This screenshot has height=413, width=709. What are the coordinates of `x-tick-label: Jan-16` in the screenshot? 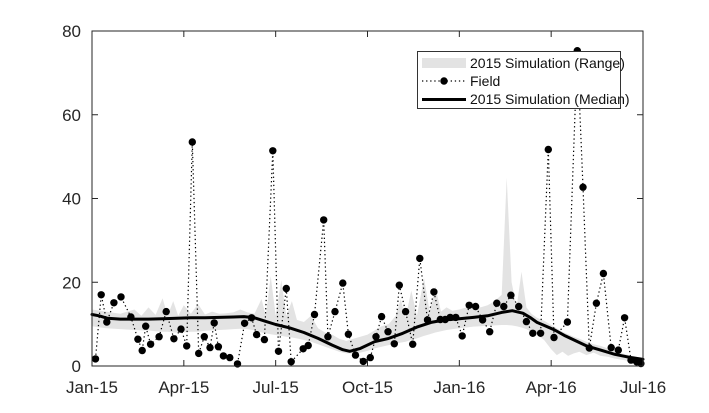 It's located at (459, 387).